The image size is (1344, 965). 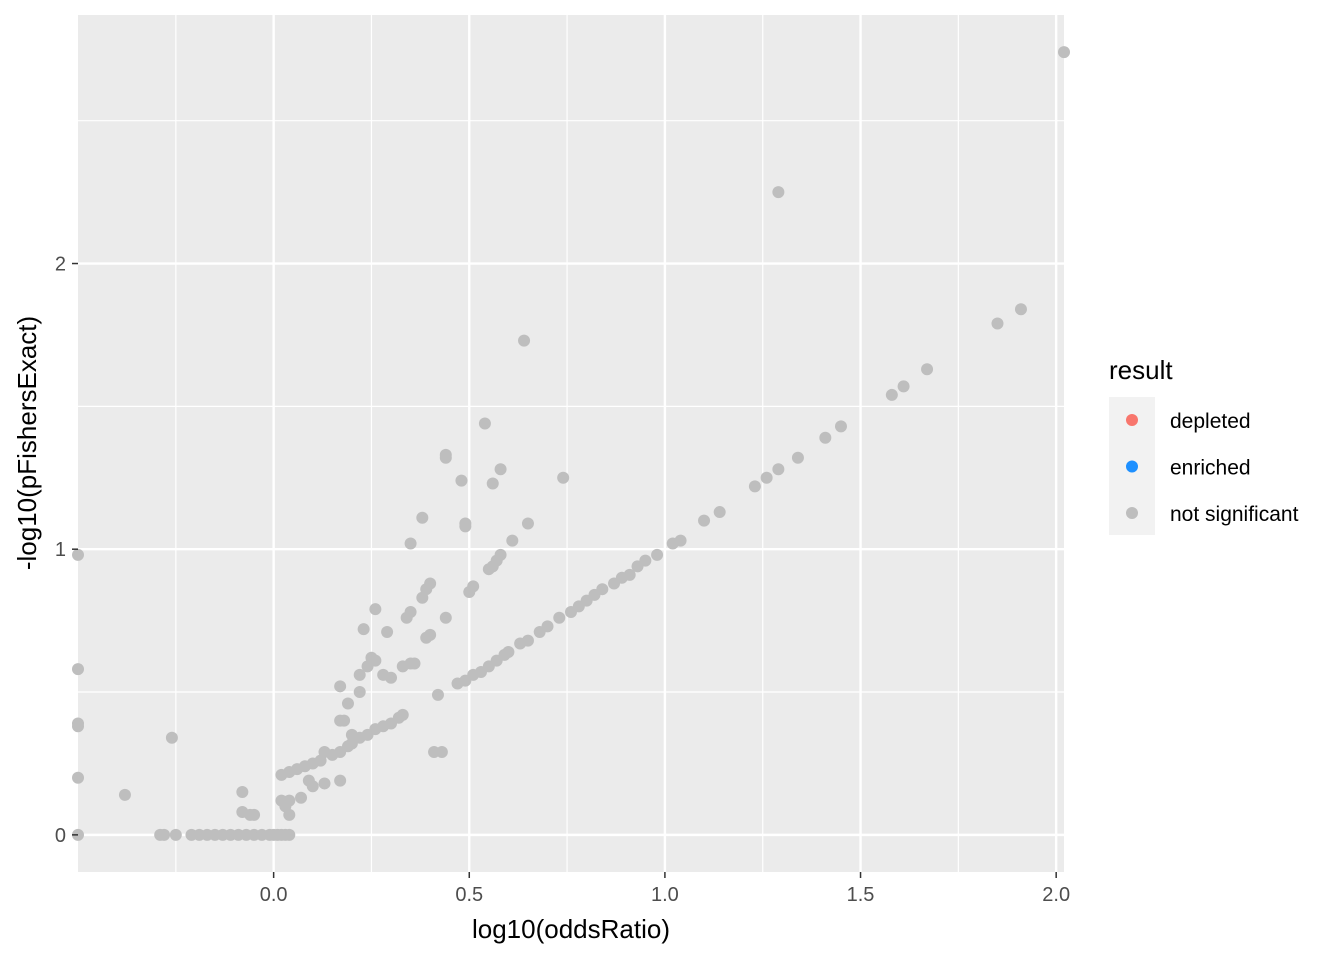 What do you see at coordinates (1234, 514) in the screenshot?
I see `legend-label-not-significant: not significant` at bounding box center [1234, 514].